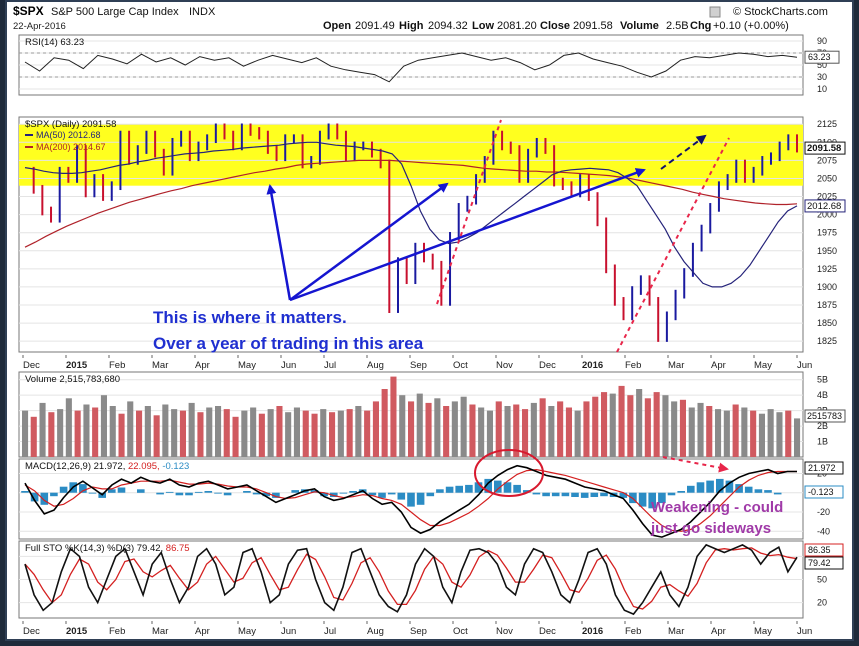 The width and height of the screenshot is (859, 646). Describe the element at coordinates (77, 631) in the screenshot. I see `month-label: 2015` at that location.